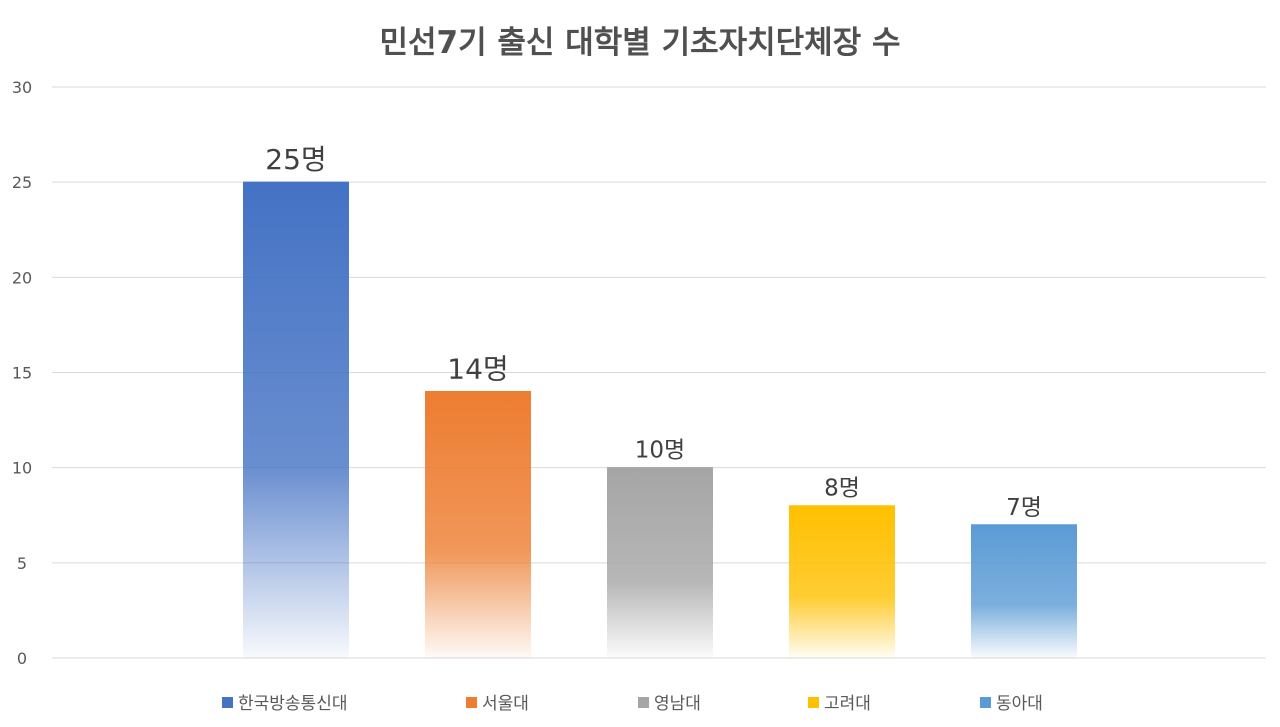  I want to click on data-label: 7명, so click(1024, 508).